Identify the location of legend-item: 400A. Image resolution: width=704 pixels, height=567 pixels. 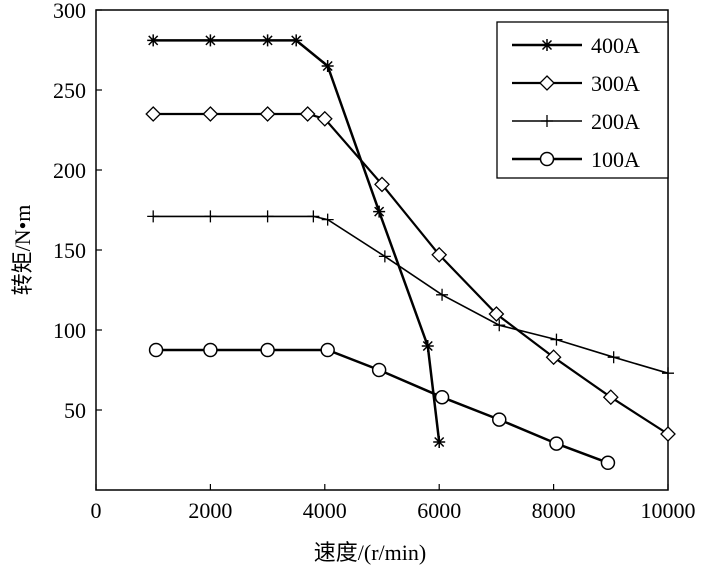
(576, 45).